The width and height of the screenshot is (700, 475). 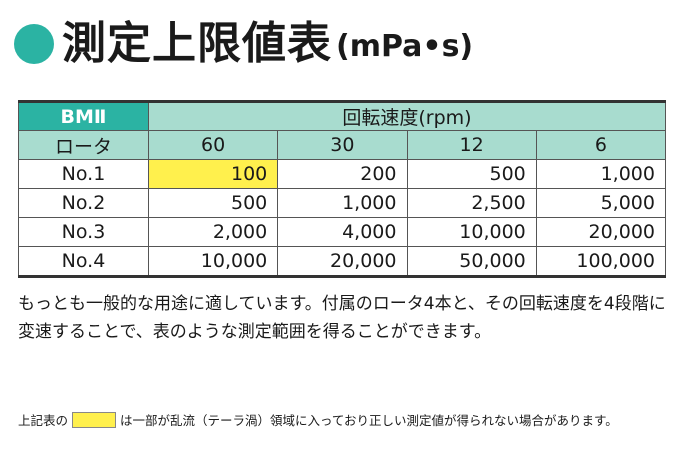 I want to click on speed-header: 60, so click(x=213, y=145).